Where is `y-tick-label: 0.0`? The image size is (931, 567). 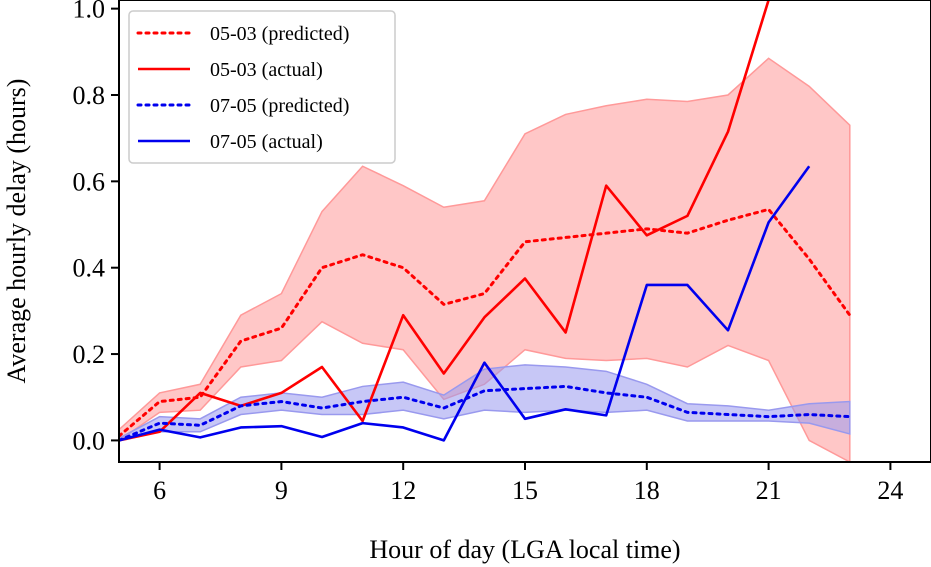
y-tick-label: 0.0 is located at coordinates (89, 440).